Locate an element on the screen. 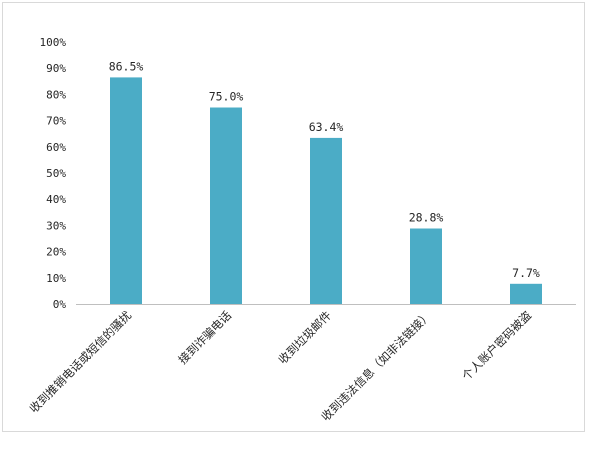 The width and height of the screenshot is (600, 450). y-tick-label: 20% is located at coordinates (56, 252).